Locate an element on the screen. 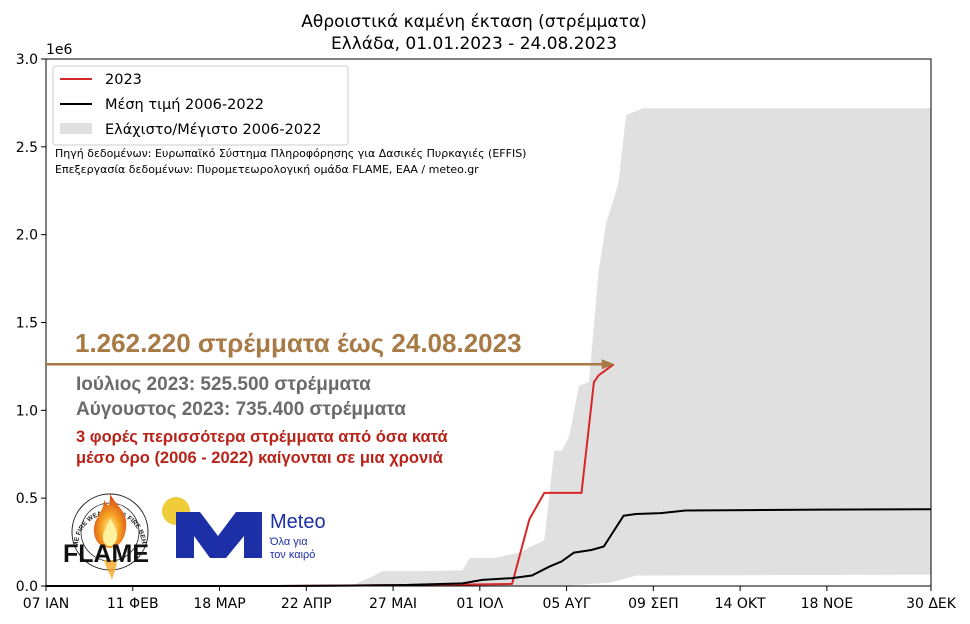  chart-subtitle: Ελλάδα, 01.01.2023 - 24.08.2023 is located at coordinates (474, 44).